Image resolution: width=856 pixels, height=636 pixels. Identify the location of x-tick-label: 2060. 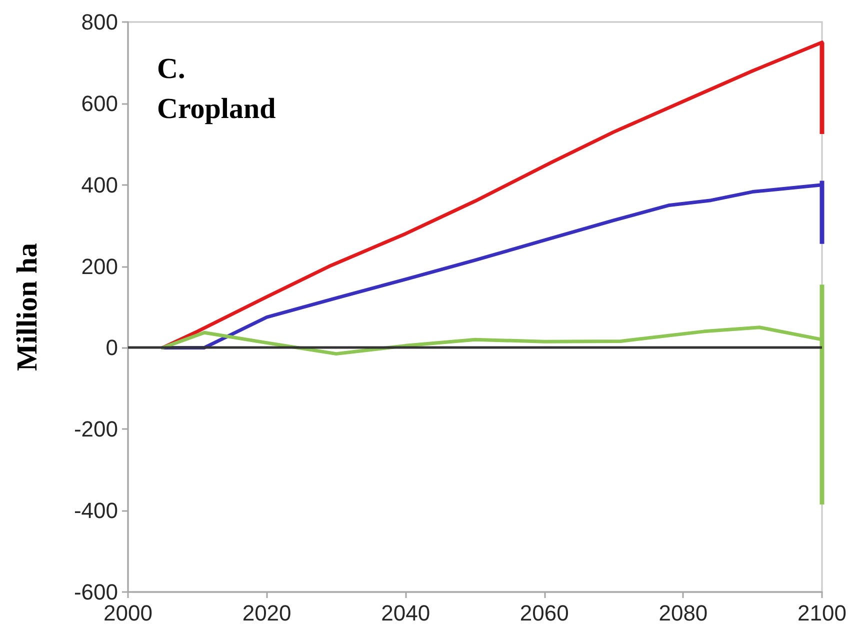
(544, 613).